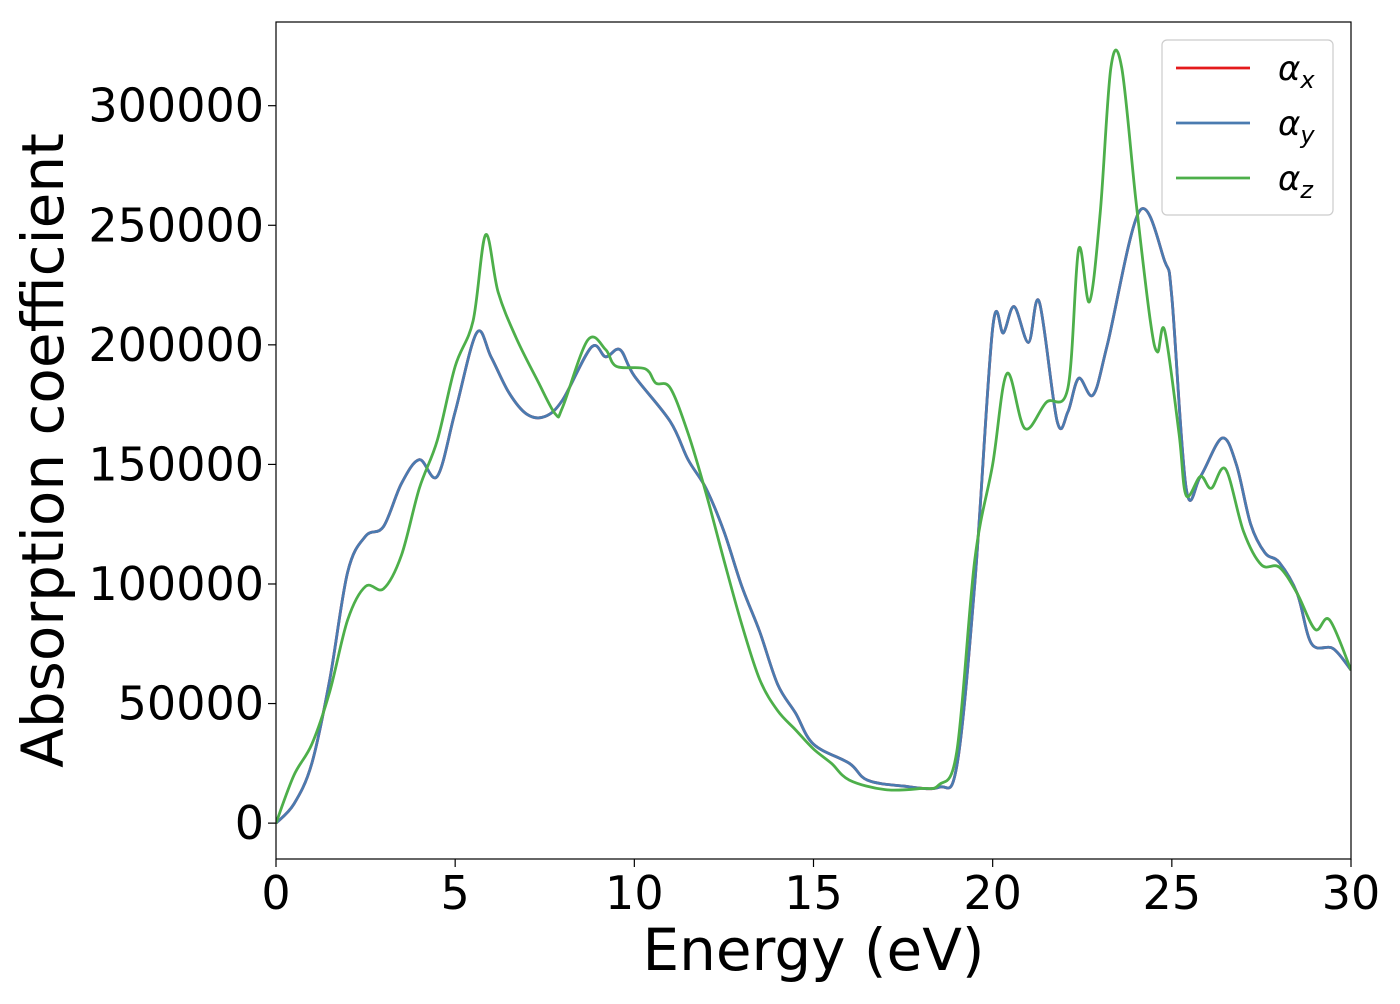 The height and width of the screenshot is (1004, 1400). What do you see at coordinates (176, 464) in the screenshot?
I see `y-tick-label: 150000` at bounding box center [176, 464].